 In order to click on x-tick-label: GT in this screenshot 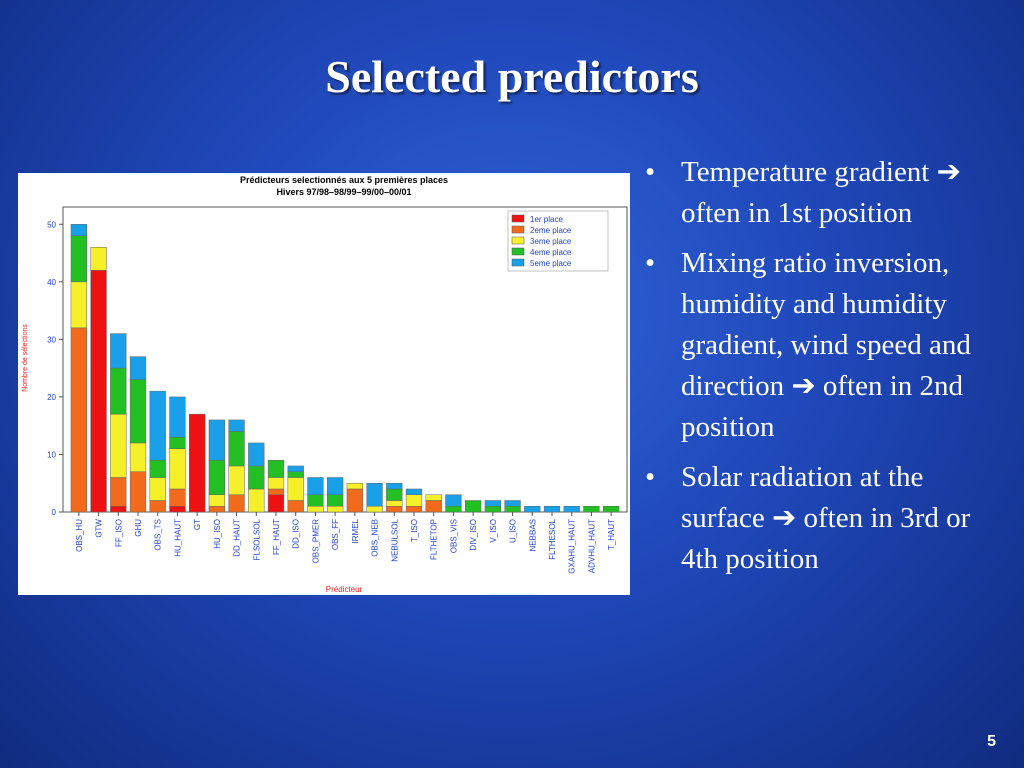, I will do `click(197, 524)`.